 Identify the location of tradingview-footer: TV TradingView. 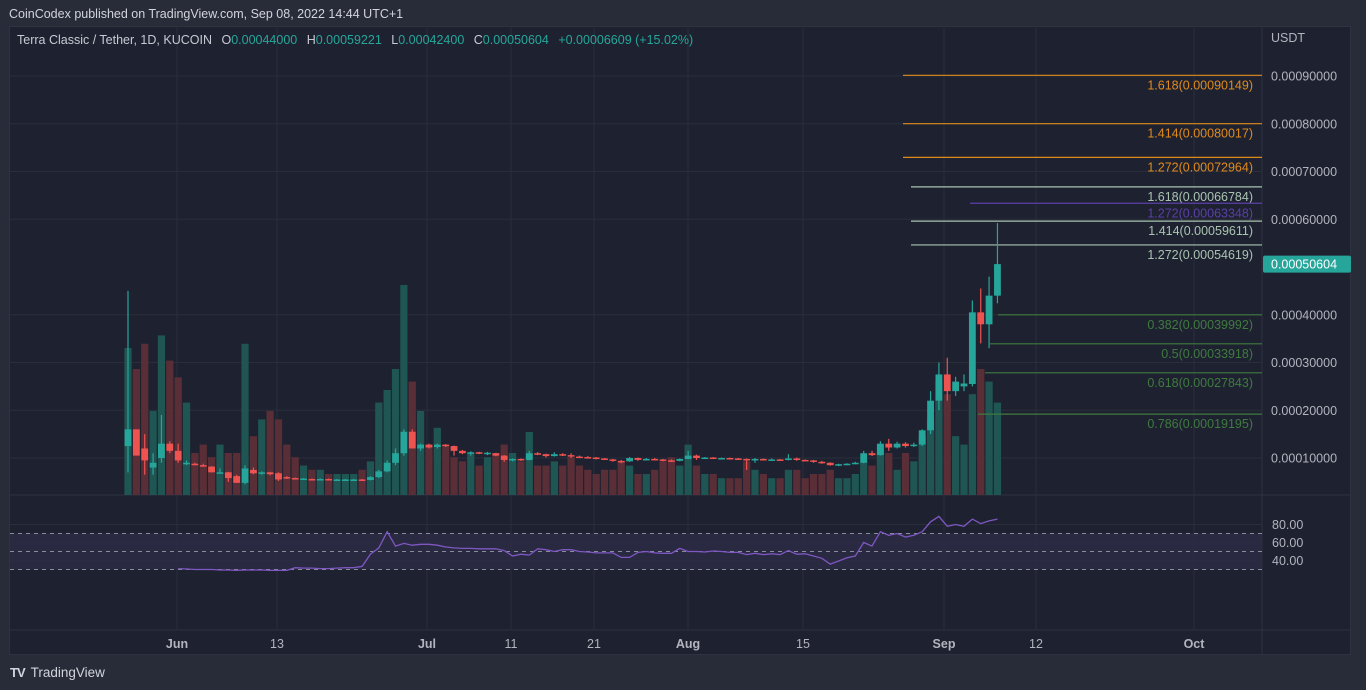
(57, 672).